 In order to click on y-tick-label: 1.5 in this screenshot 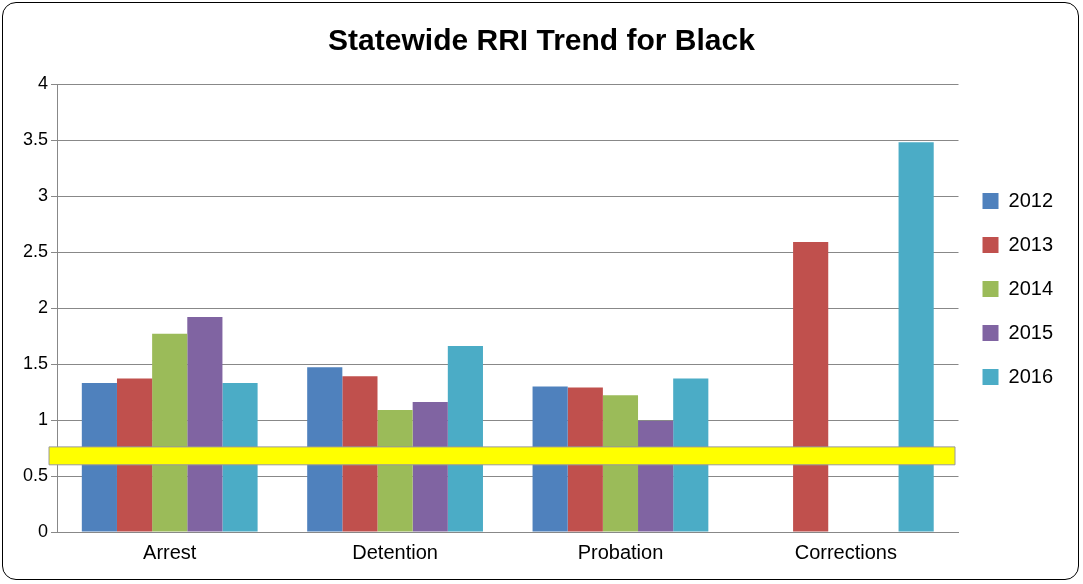, I will do `click(35, 362)`.